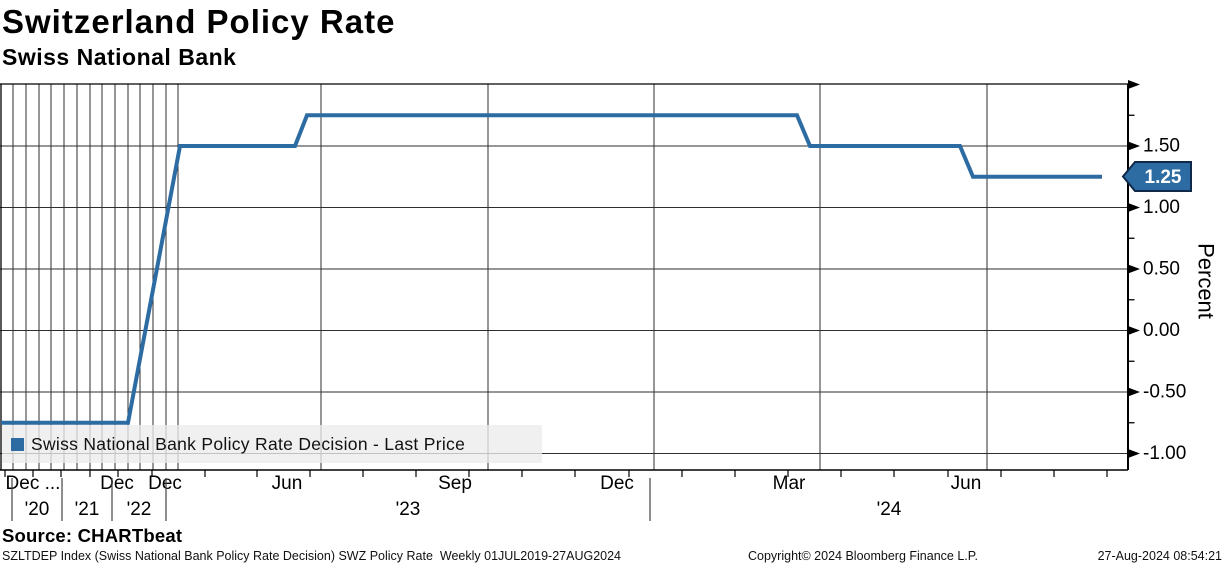  Describe the element at coordinates (455, 483) in the screenshot. I see `x-axis-month-label: Sep` at that location.